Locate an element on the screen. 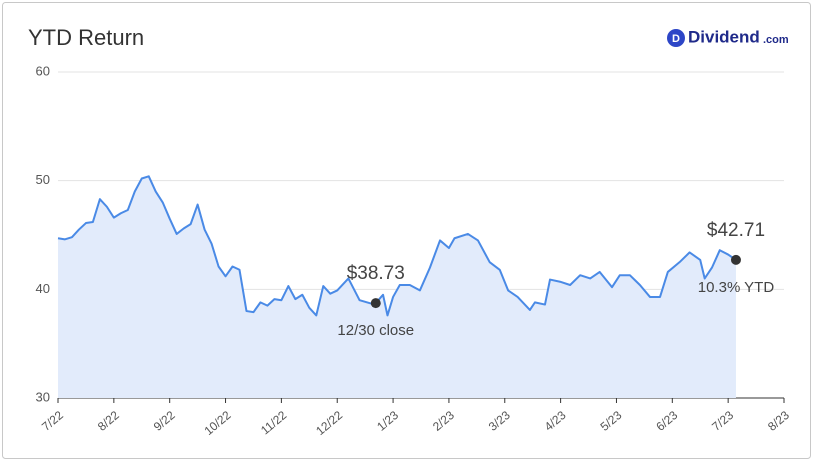 This screenshot has height=461, width=813. logo-icon: D is located at coordinates (676, 39).